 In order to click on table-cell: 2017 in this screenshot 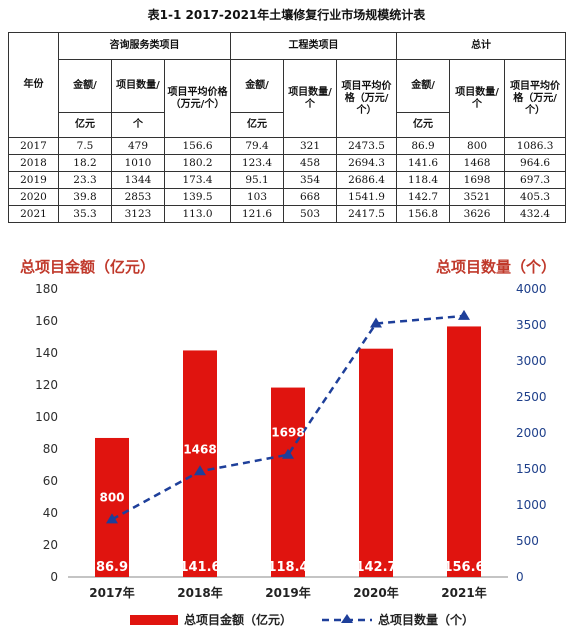, I will do `click(33, 146)`.